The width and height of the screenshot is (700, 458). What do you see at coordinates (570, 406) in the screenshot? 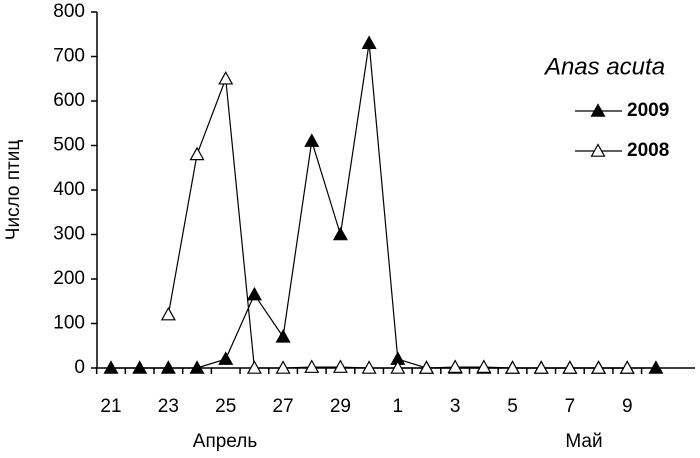
I see `x-tick-label: 7` at bounding box center [570, 406].